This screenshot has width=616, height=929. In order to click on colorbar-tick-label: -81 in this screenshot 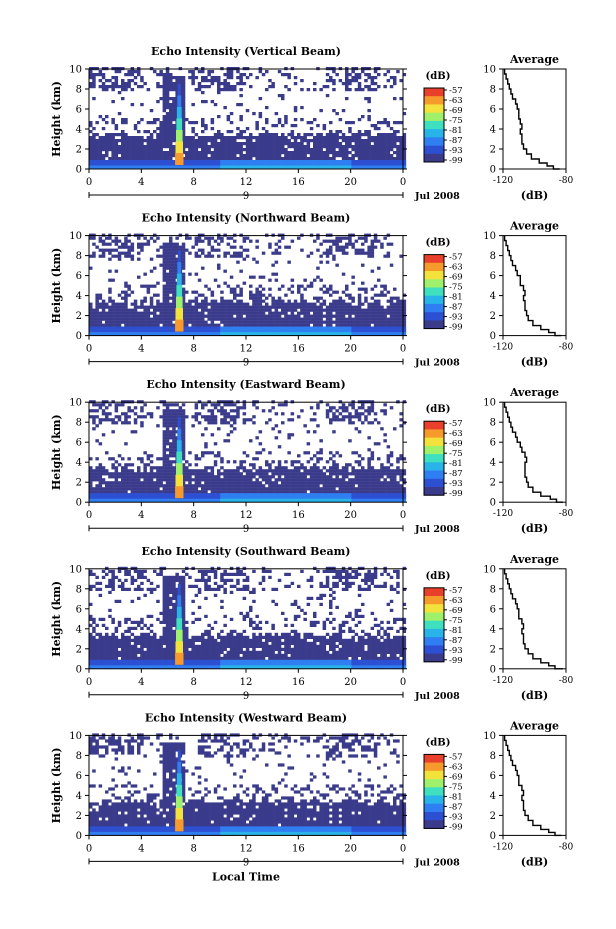, I will do `click(456, 131)`.